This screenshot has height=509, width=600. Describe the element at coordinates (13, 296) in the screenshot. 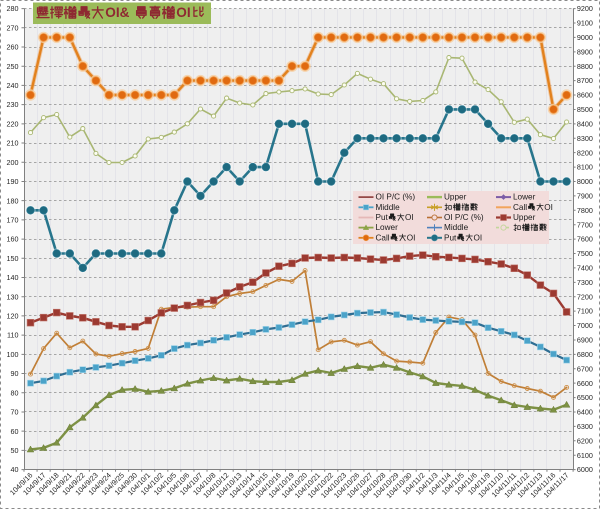

I see `svg-text: 130` at that location.